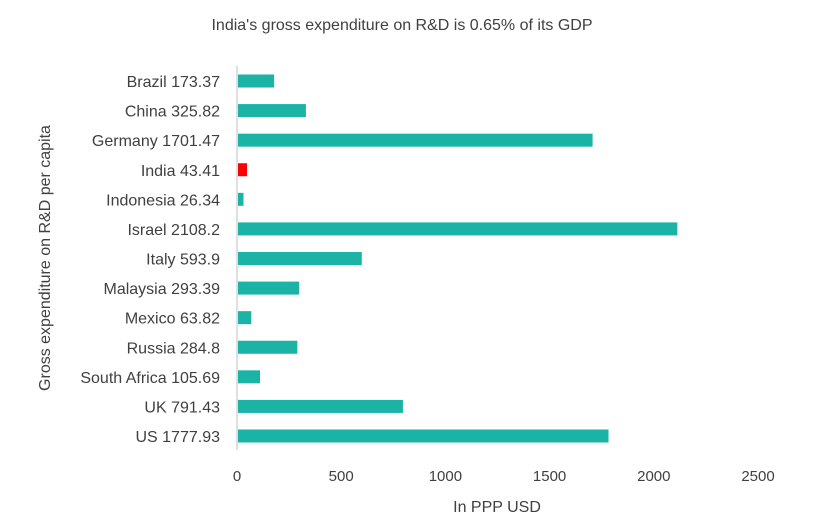 The image size is (825, 526). I want to click on x-tick-label: 1000, so click(445, 476).